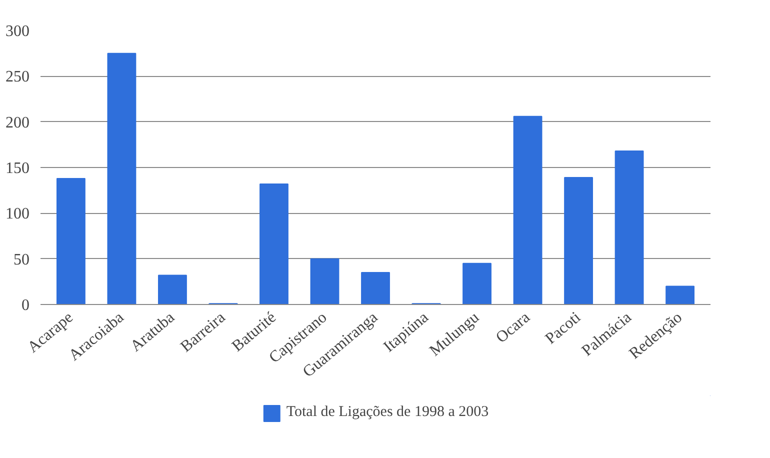 This screenshot has height=458, width=770. What do you see at coordinates (513, 327) in the screenshot?
I see `x-tick-label: Ocara` at bounding box center [513, 327].